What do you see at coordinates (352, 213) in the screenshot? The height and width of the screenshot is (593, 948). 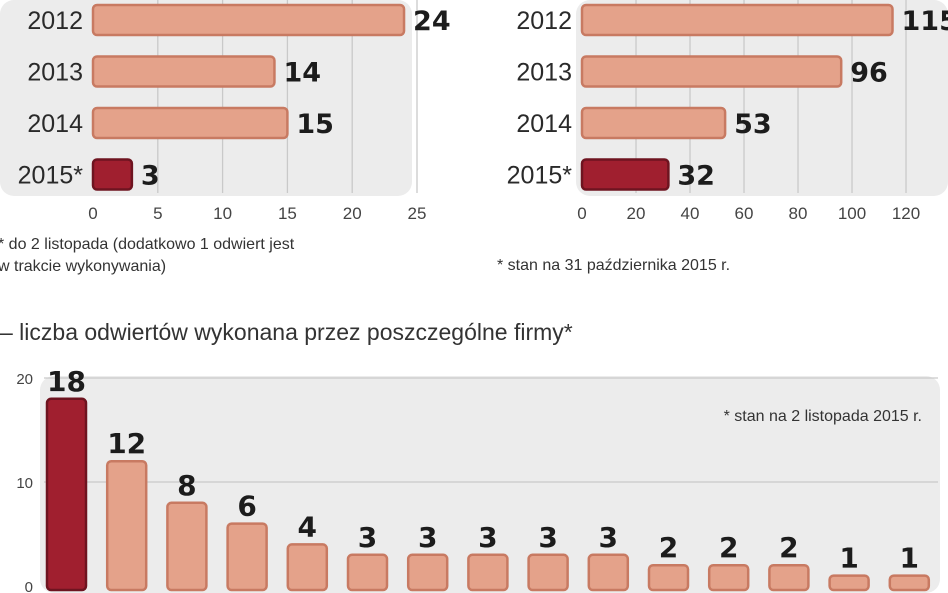 I see `chart1-tick-label: 20` at bounding box center [352, 213].